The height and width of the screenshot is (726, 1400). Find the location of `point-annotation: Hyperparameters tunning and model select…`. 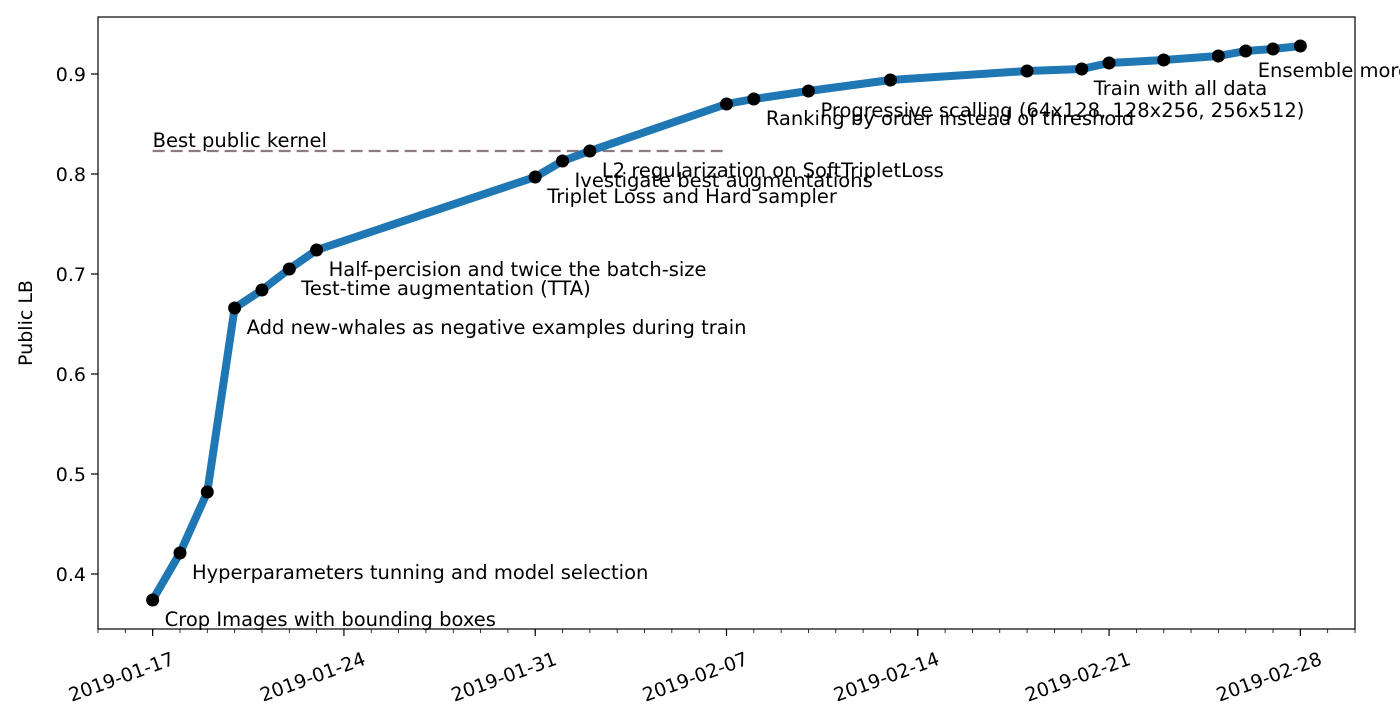

point-annotation: Hyperparameters tunning and model select… is located at coordinates (420, 572).